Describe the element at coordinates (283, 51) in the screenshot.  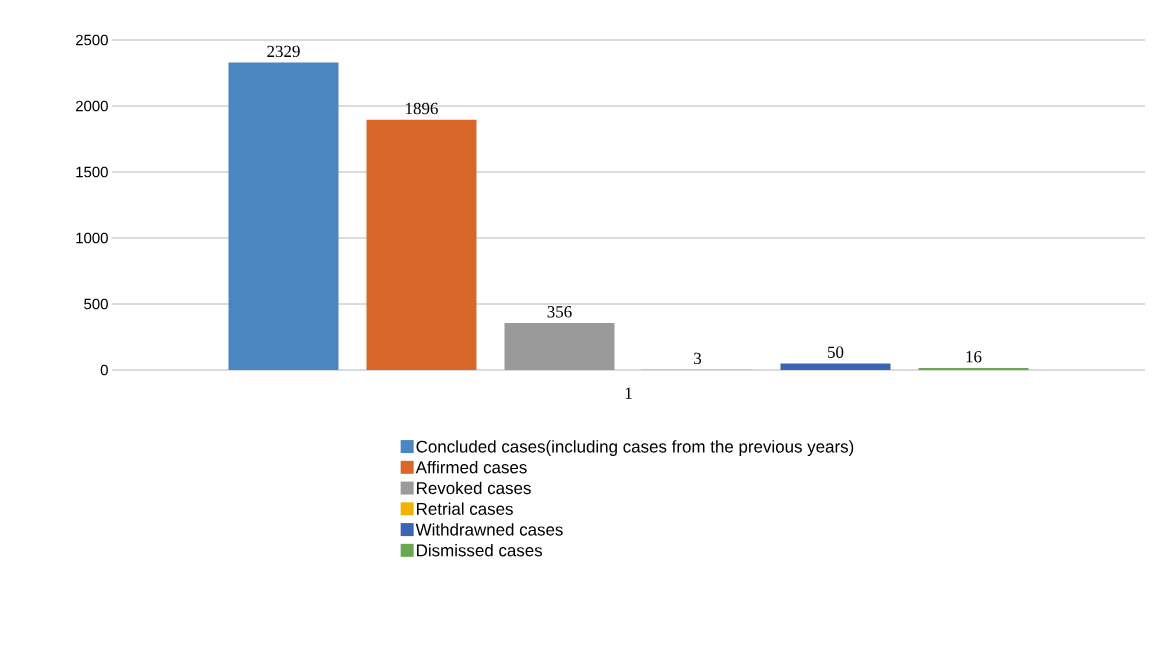
I see `data-label: 2329` at that location.